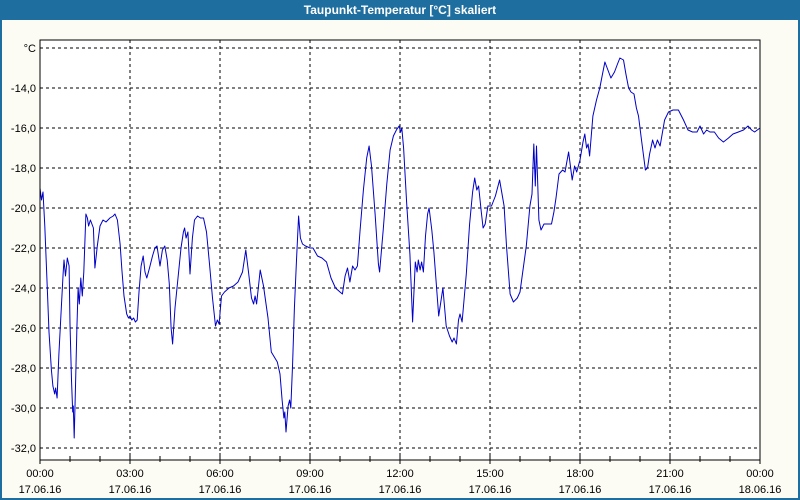 The image size is (800, 500). What do you see at coordinates (23, 129) in the screenshot?
I see `y-tick-label: -16,0` at bounding box center [23, 129].